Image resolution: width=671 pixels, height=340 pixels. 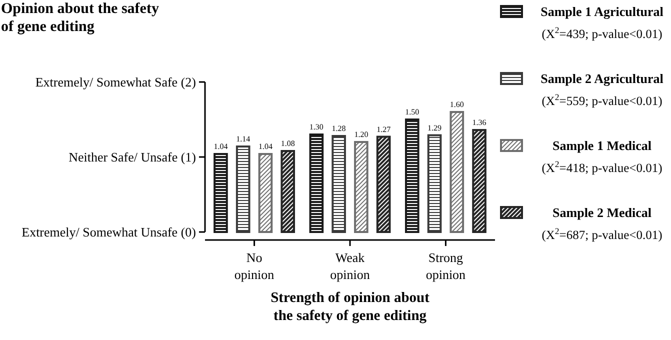 I want to click on data-label: 1.29, so click(x=435, y=127).